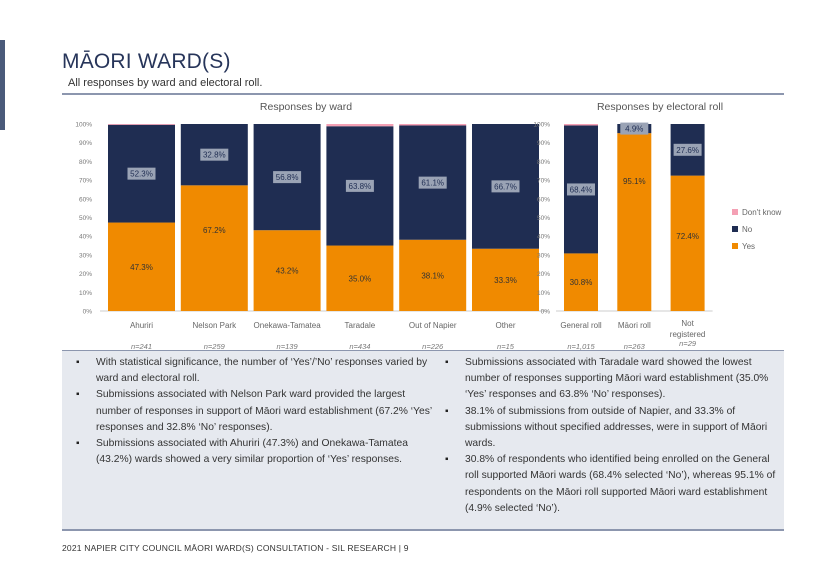  What do you see at coordinates (505, 325) in the screenshot?
I see `category-label: Other` at bounding box center [505, 325].